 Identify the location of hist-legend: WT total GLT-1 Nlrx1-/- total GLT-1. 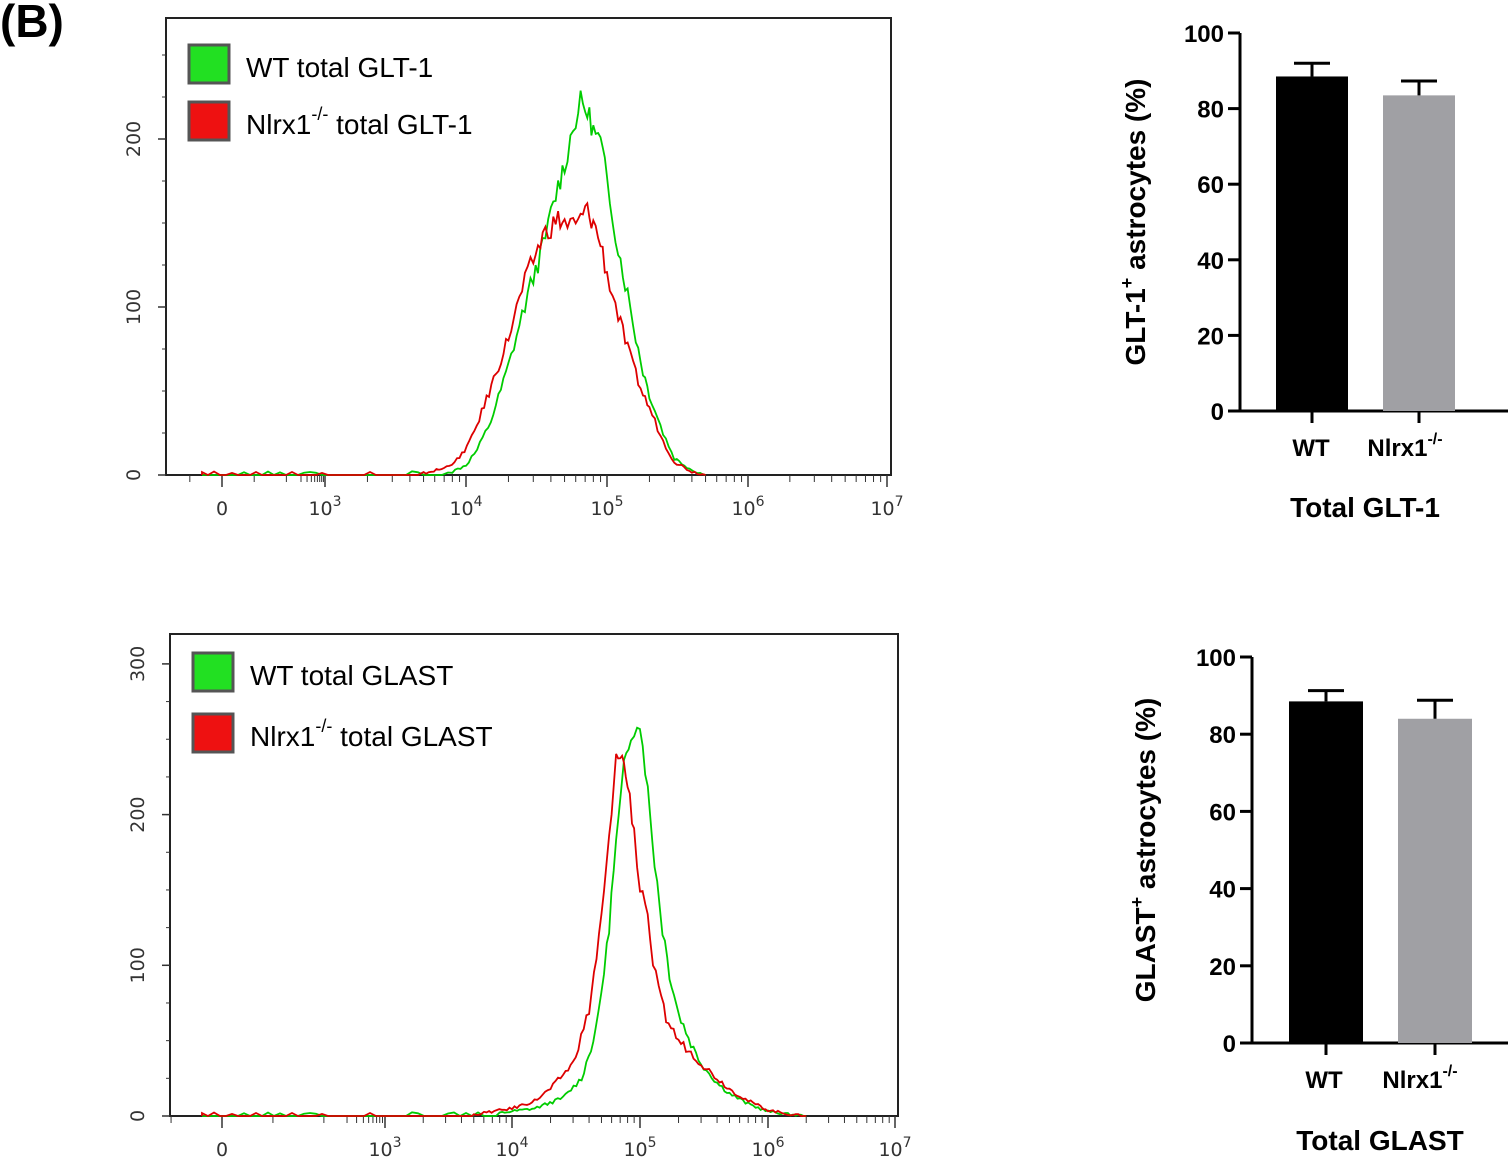
(330, 92).